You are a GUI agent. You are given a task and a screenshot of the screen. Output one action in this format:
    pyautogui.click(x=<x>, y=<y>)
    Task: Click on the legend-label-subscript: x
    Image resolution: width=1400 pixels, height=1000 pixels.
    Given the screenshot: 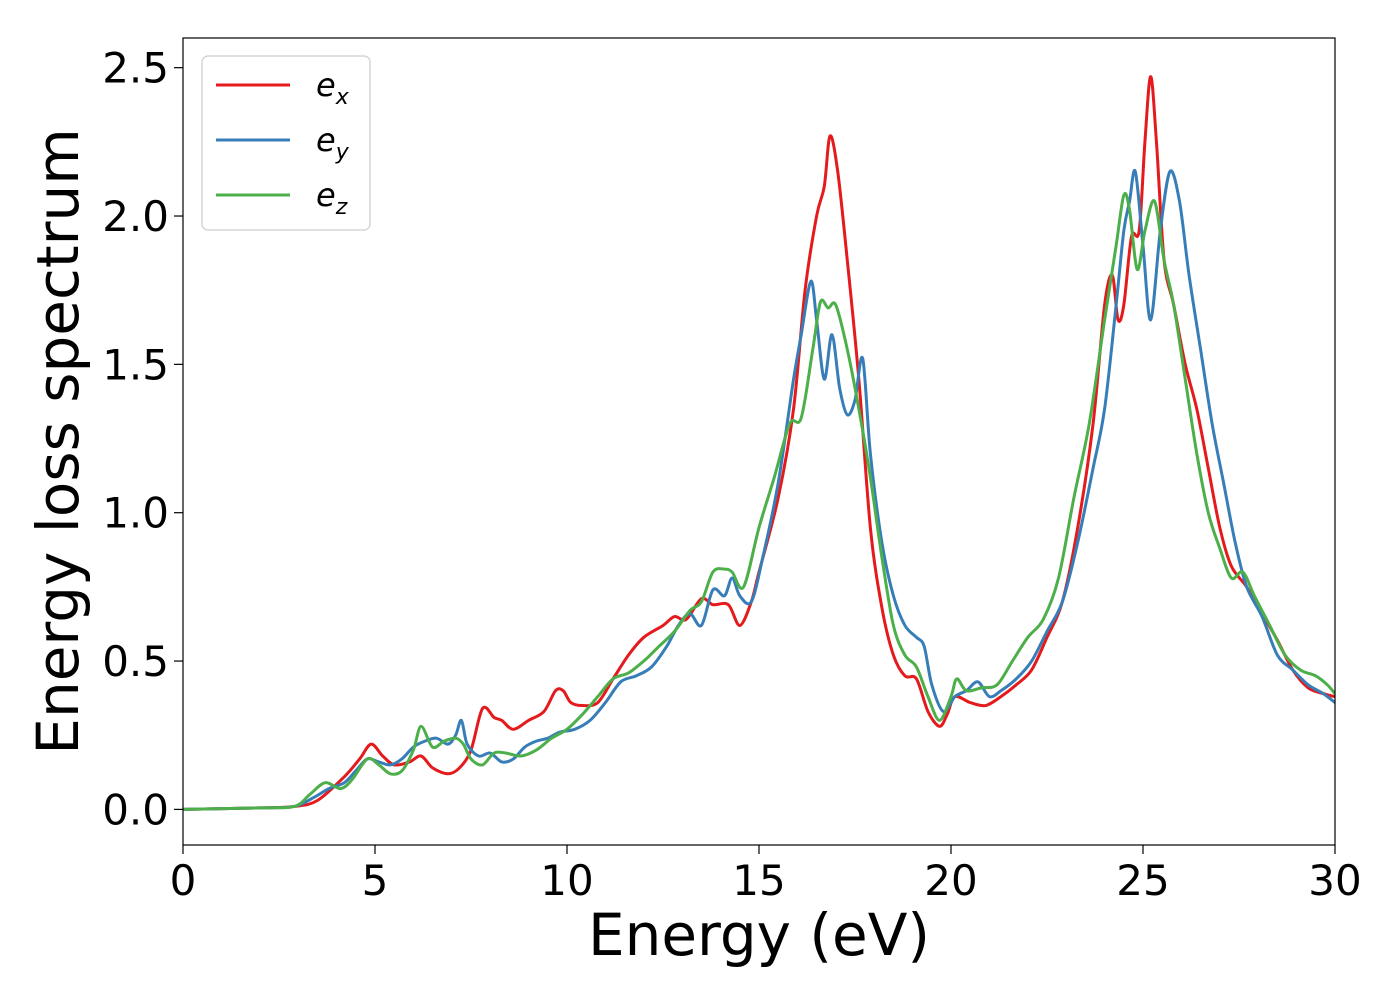 What is the action you would take?
    pyautogui.click(x=342, y=97)
    